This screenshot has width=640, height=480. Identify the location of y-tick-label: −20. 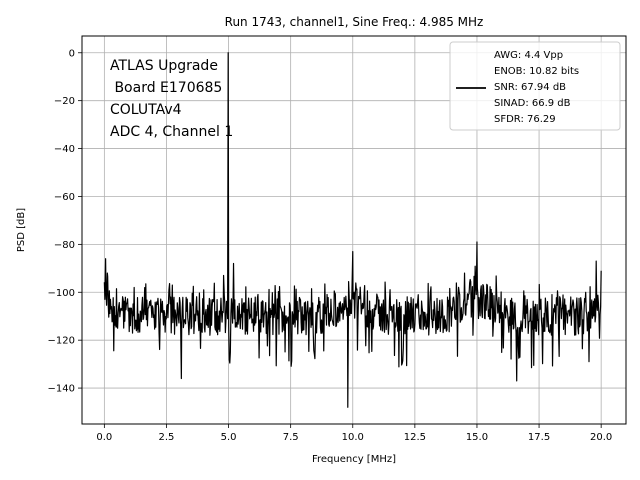
(64, 101).